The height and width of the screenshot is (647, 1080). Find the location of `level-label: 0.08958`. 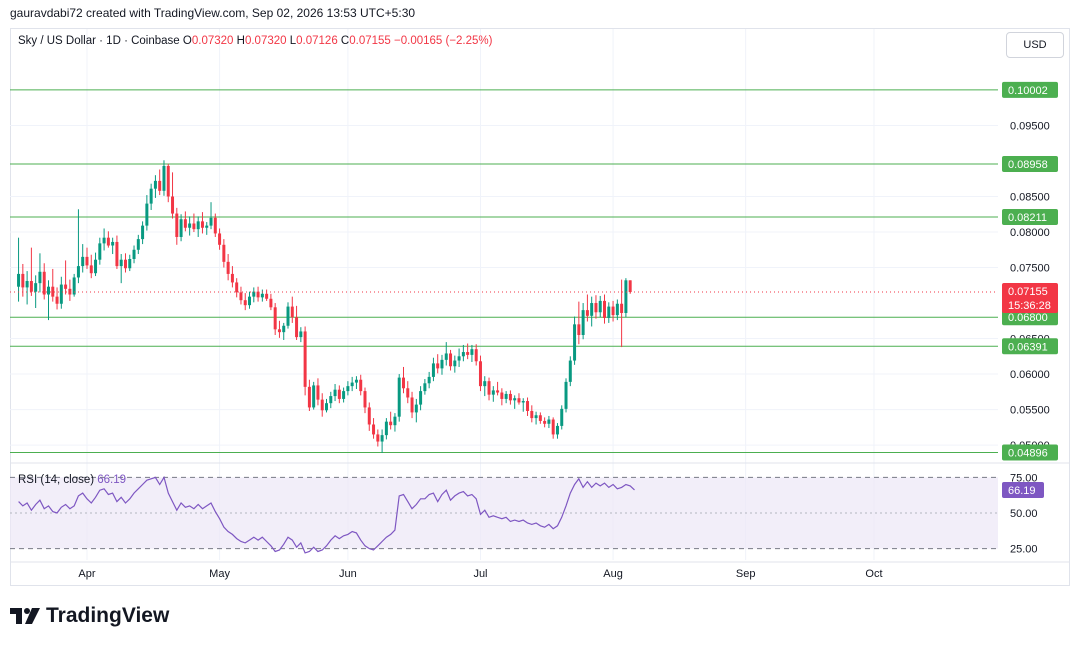

level-label: 0.08958 is located at coordinates (1028, 165).